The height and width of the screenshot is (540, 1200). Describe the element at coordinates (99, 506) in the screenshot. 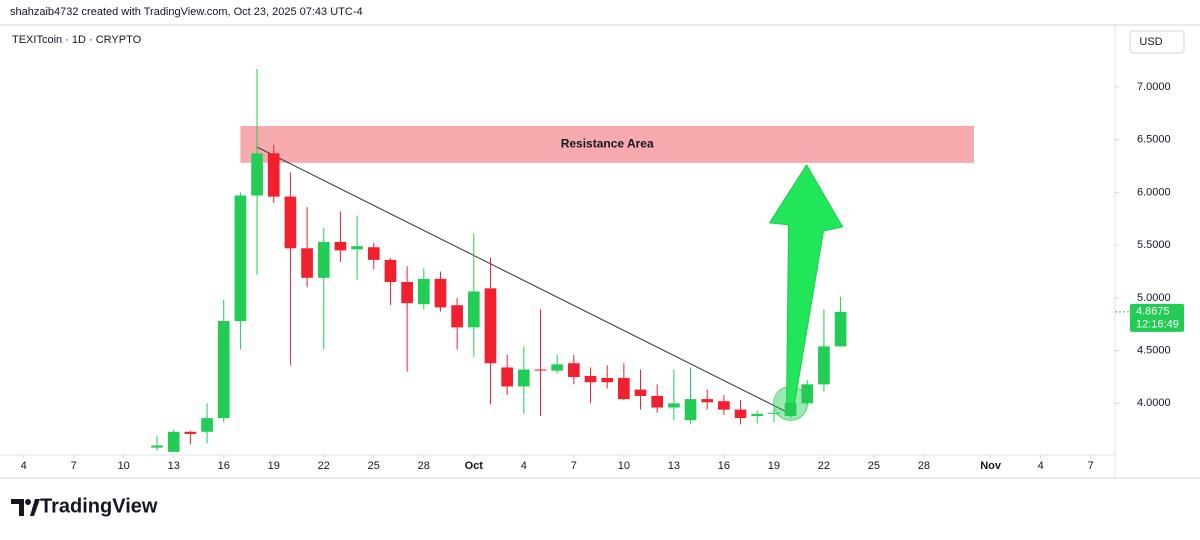

I see `logo-text: TradingView` at that location.